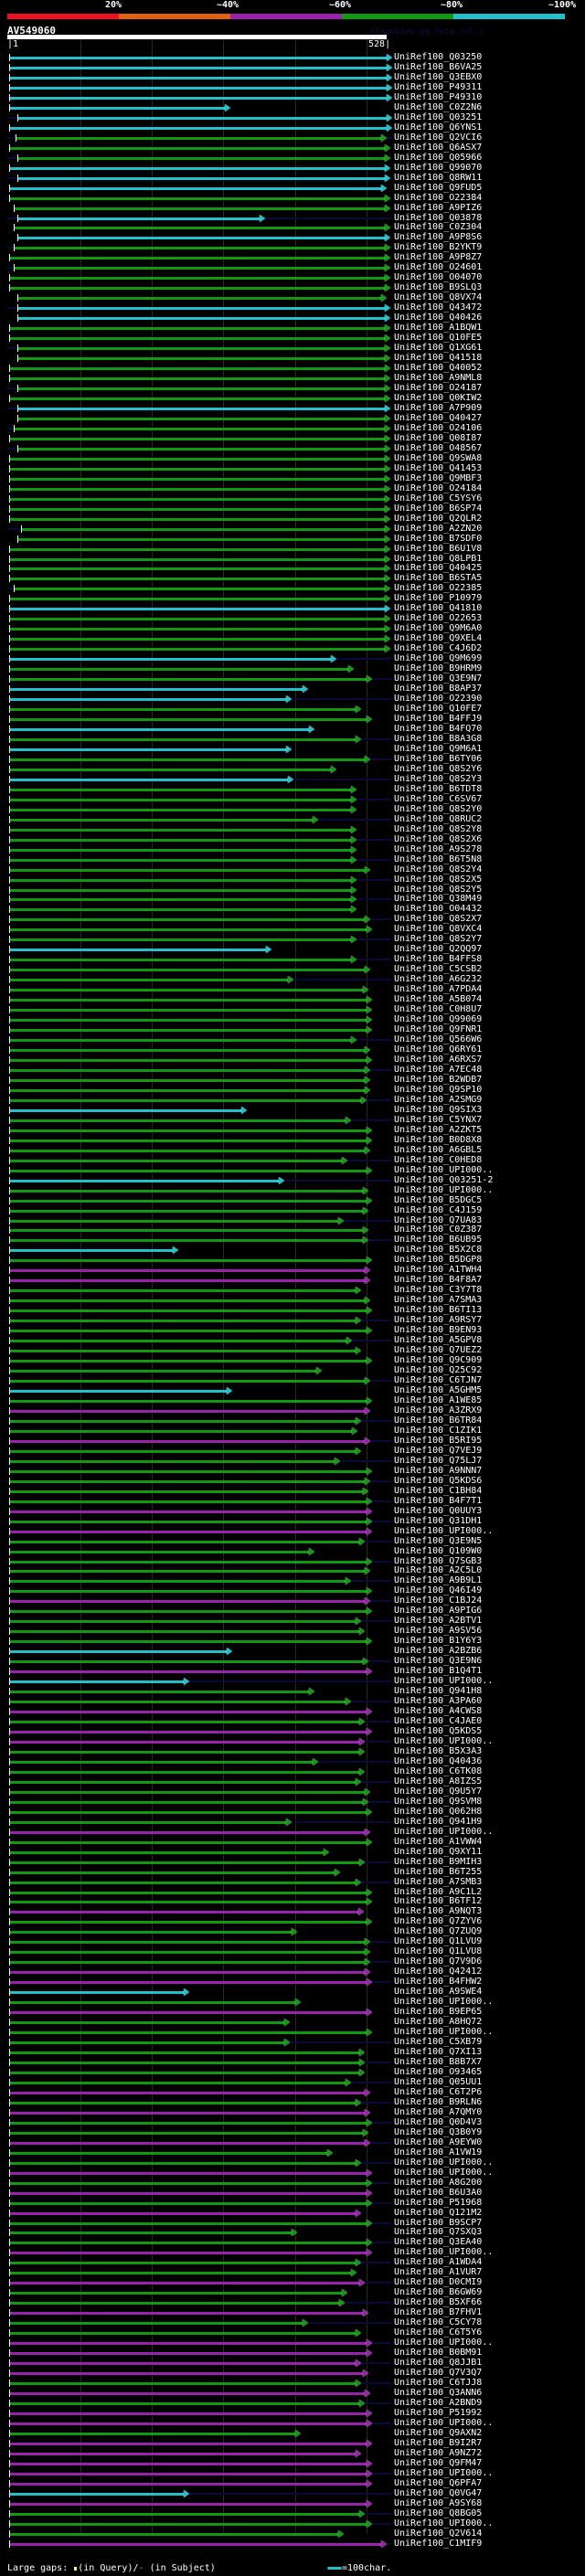 The height and width of the screenshot is (2576, 585). I want to click on hit-label: UniRef100_B7FHV1, so click(439, 2312).